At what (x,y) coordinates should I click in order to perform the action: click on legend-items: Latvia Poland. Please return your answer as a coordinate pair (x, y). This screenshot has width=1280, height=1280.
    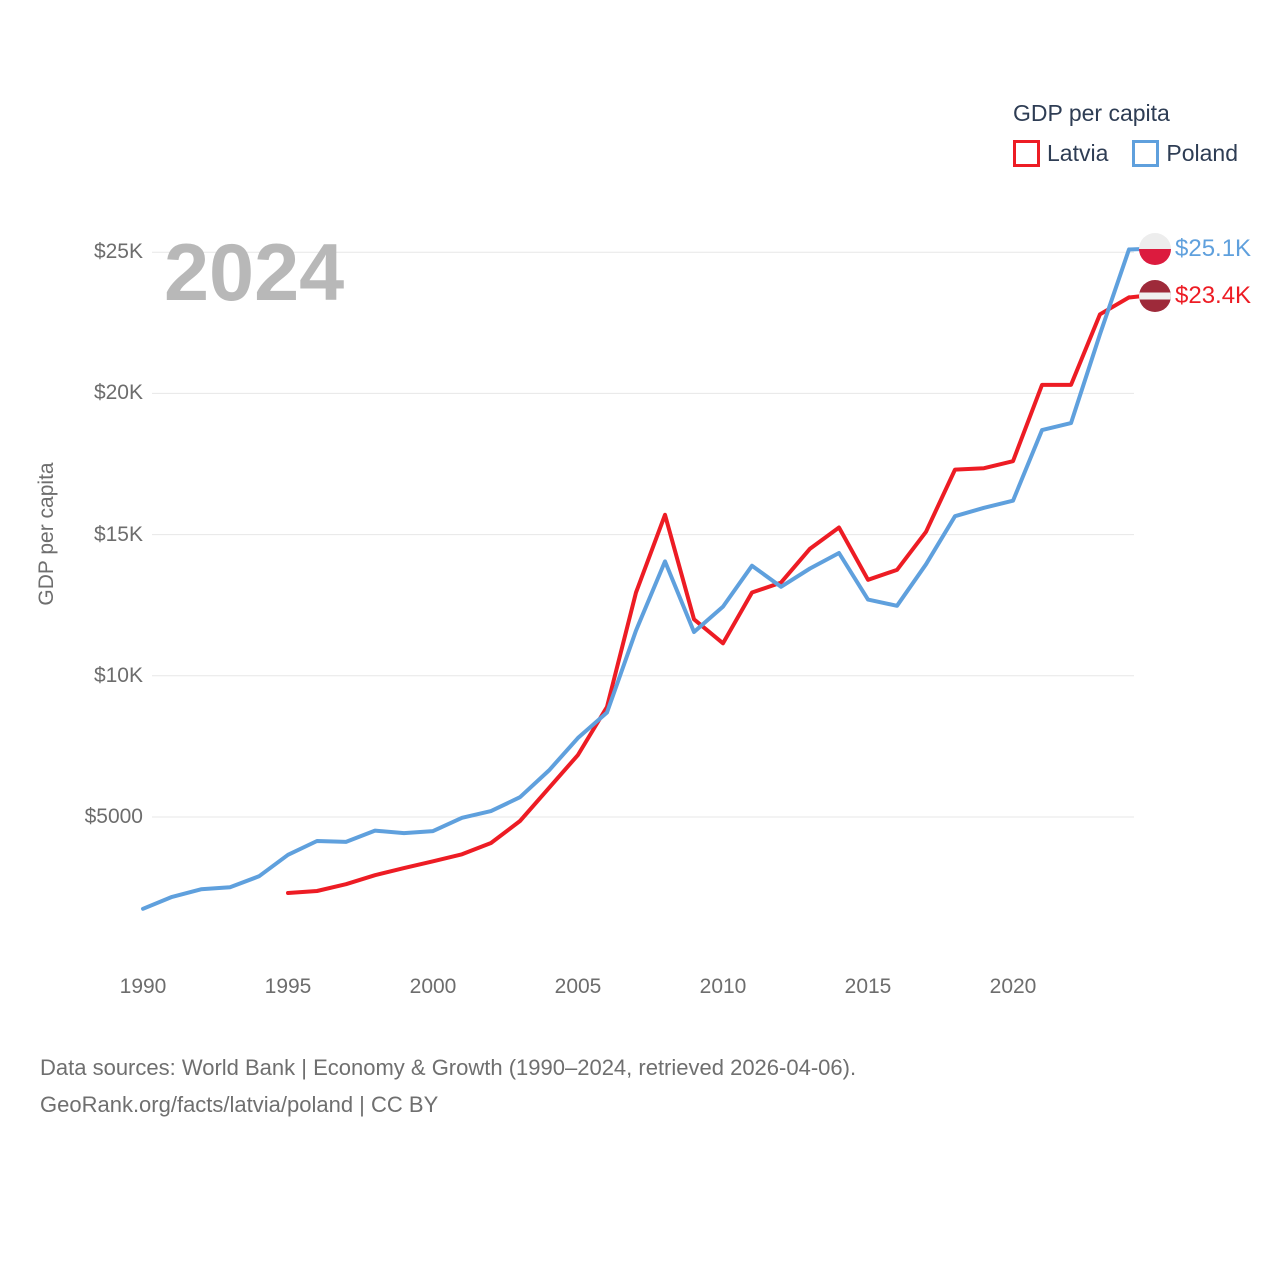
    Looking at the image, I should click on (1125, 153).